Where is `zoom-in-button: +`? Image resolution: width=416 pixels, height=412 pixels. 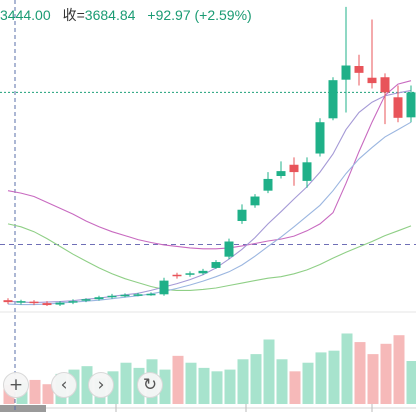
zoom-in-button: + is located at coordinates (16, 385).